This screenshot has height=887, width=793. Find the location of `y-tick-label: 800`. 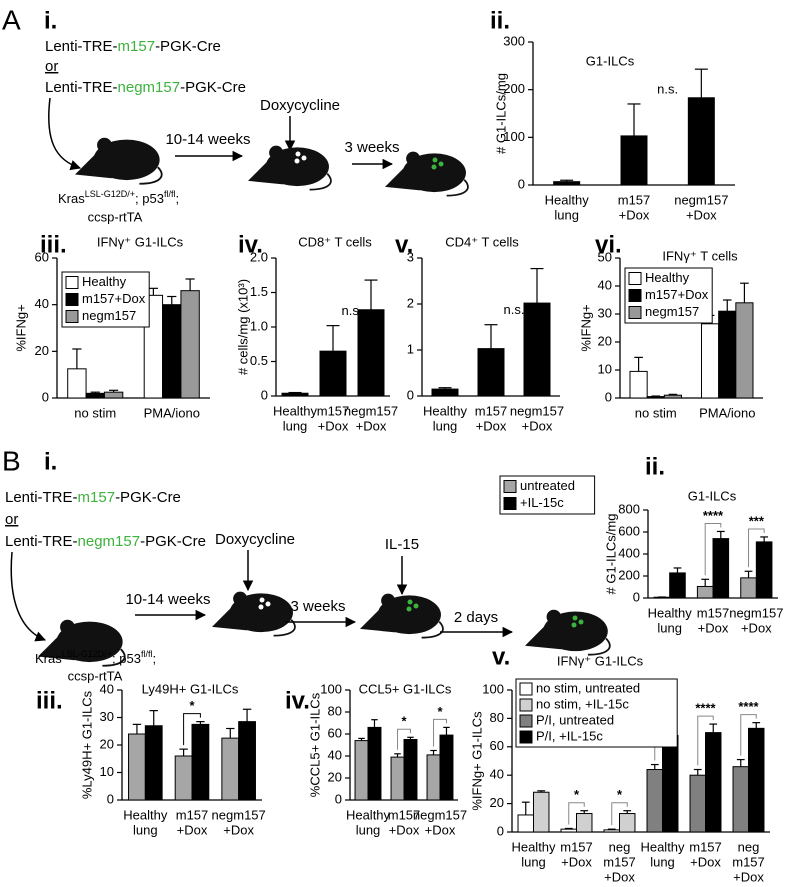

y-tick-label: 800 is located at coordinates (629, 508).